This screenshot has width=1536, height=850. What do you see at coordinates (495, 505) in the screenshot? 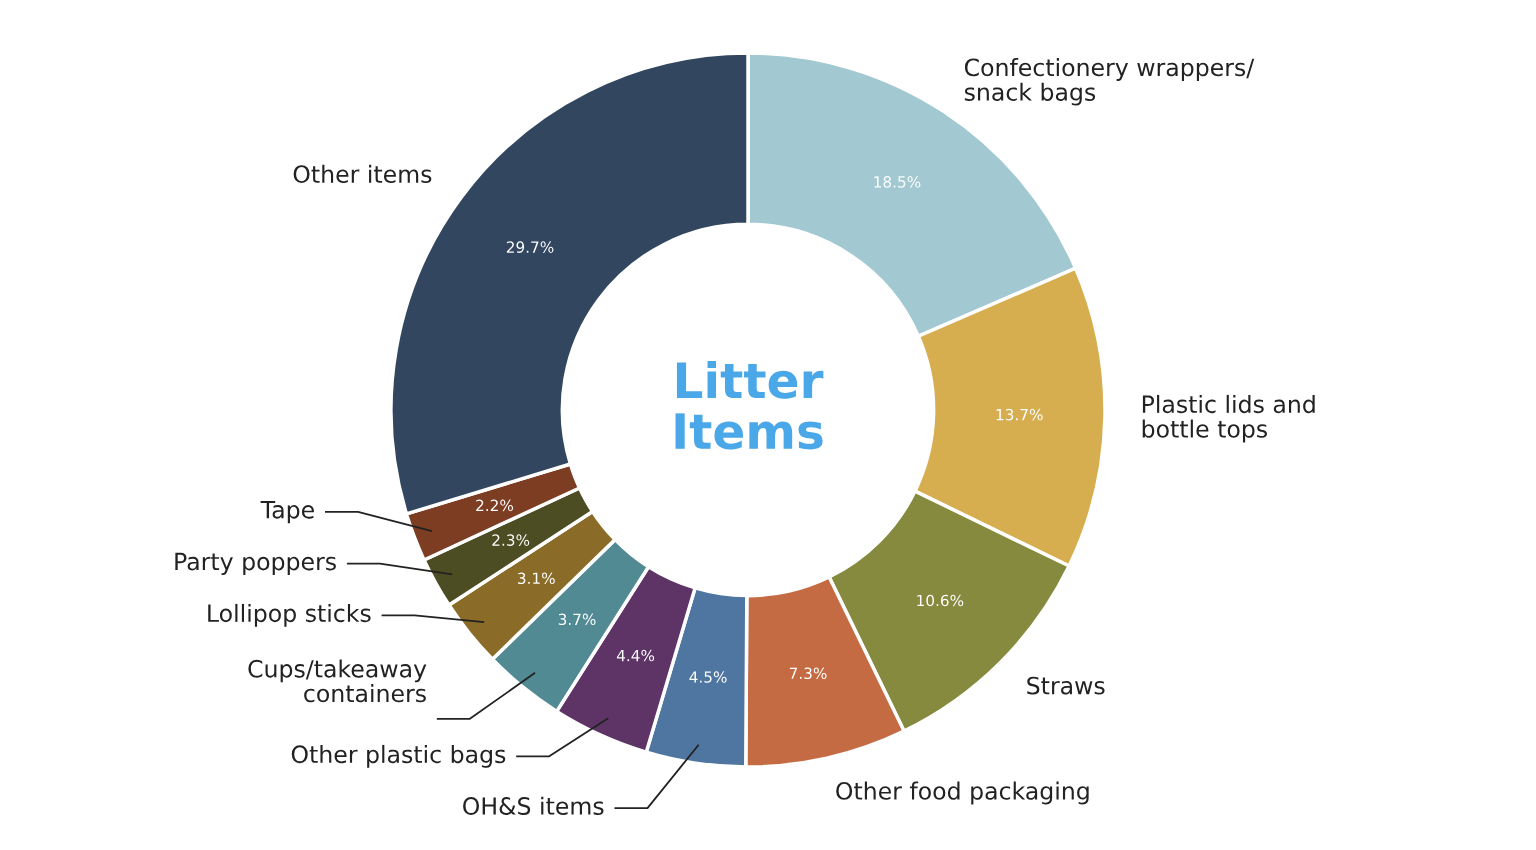
I see `data-label: 2.2%` at bounding box center [495, 505].